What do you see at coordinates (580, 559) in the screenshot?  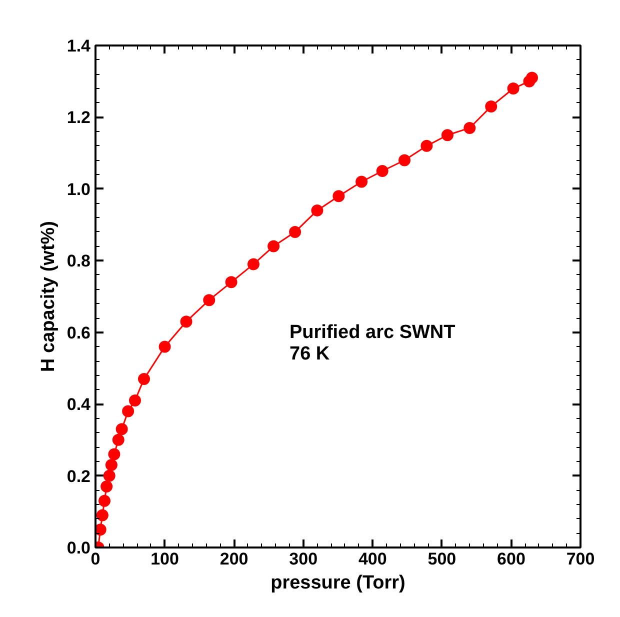 I see `x-tick-label: 700` at bounding box center [580, 559].